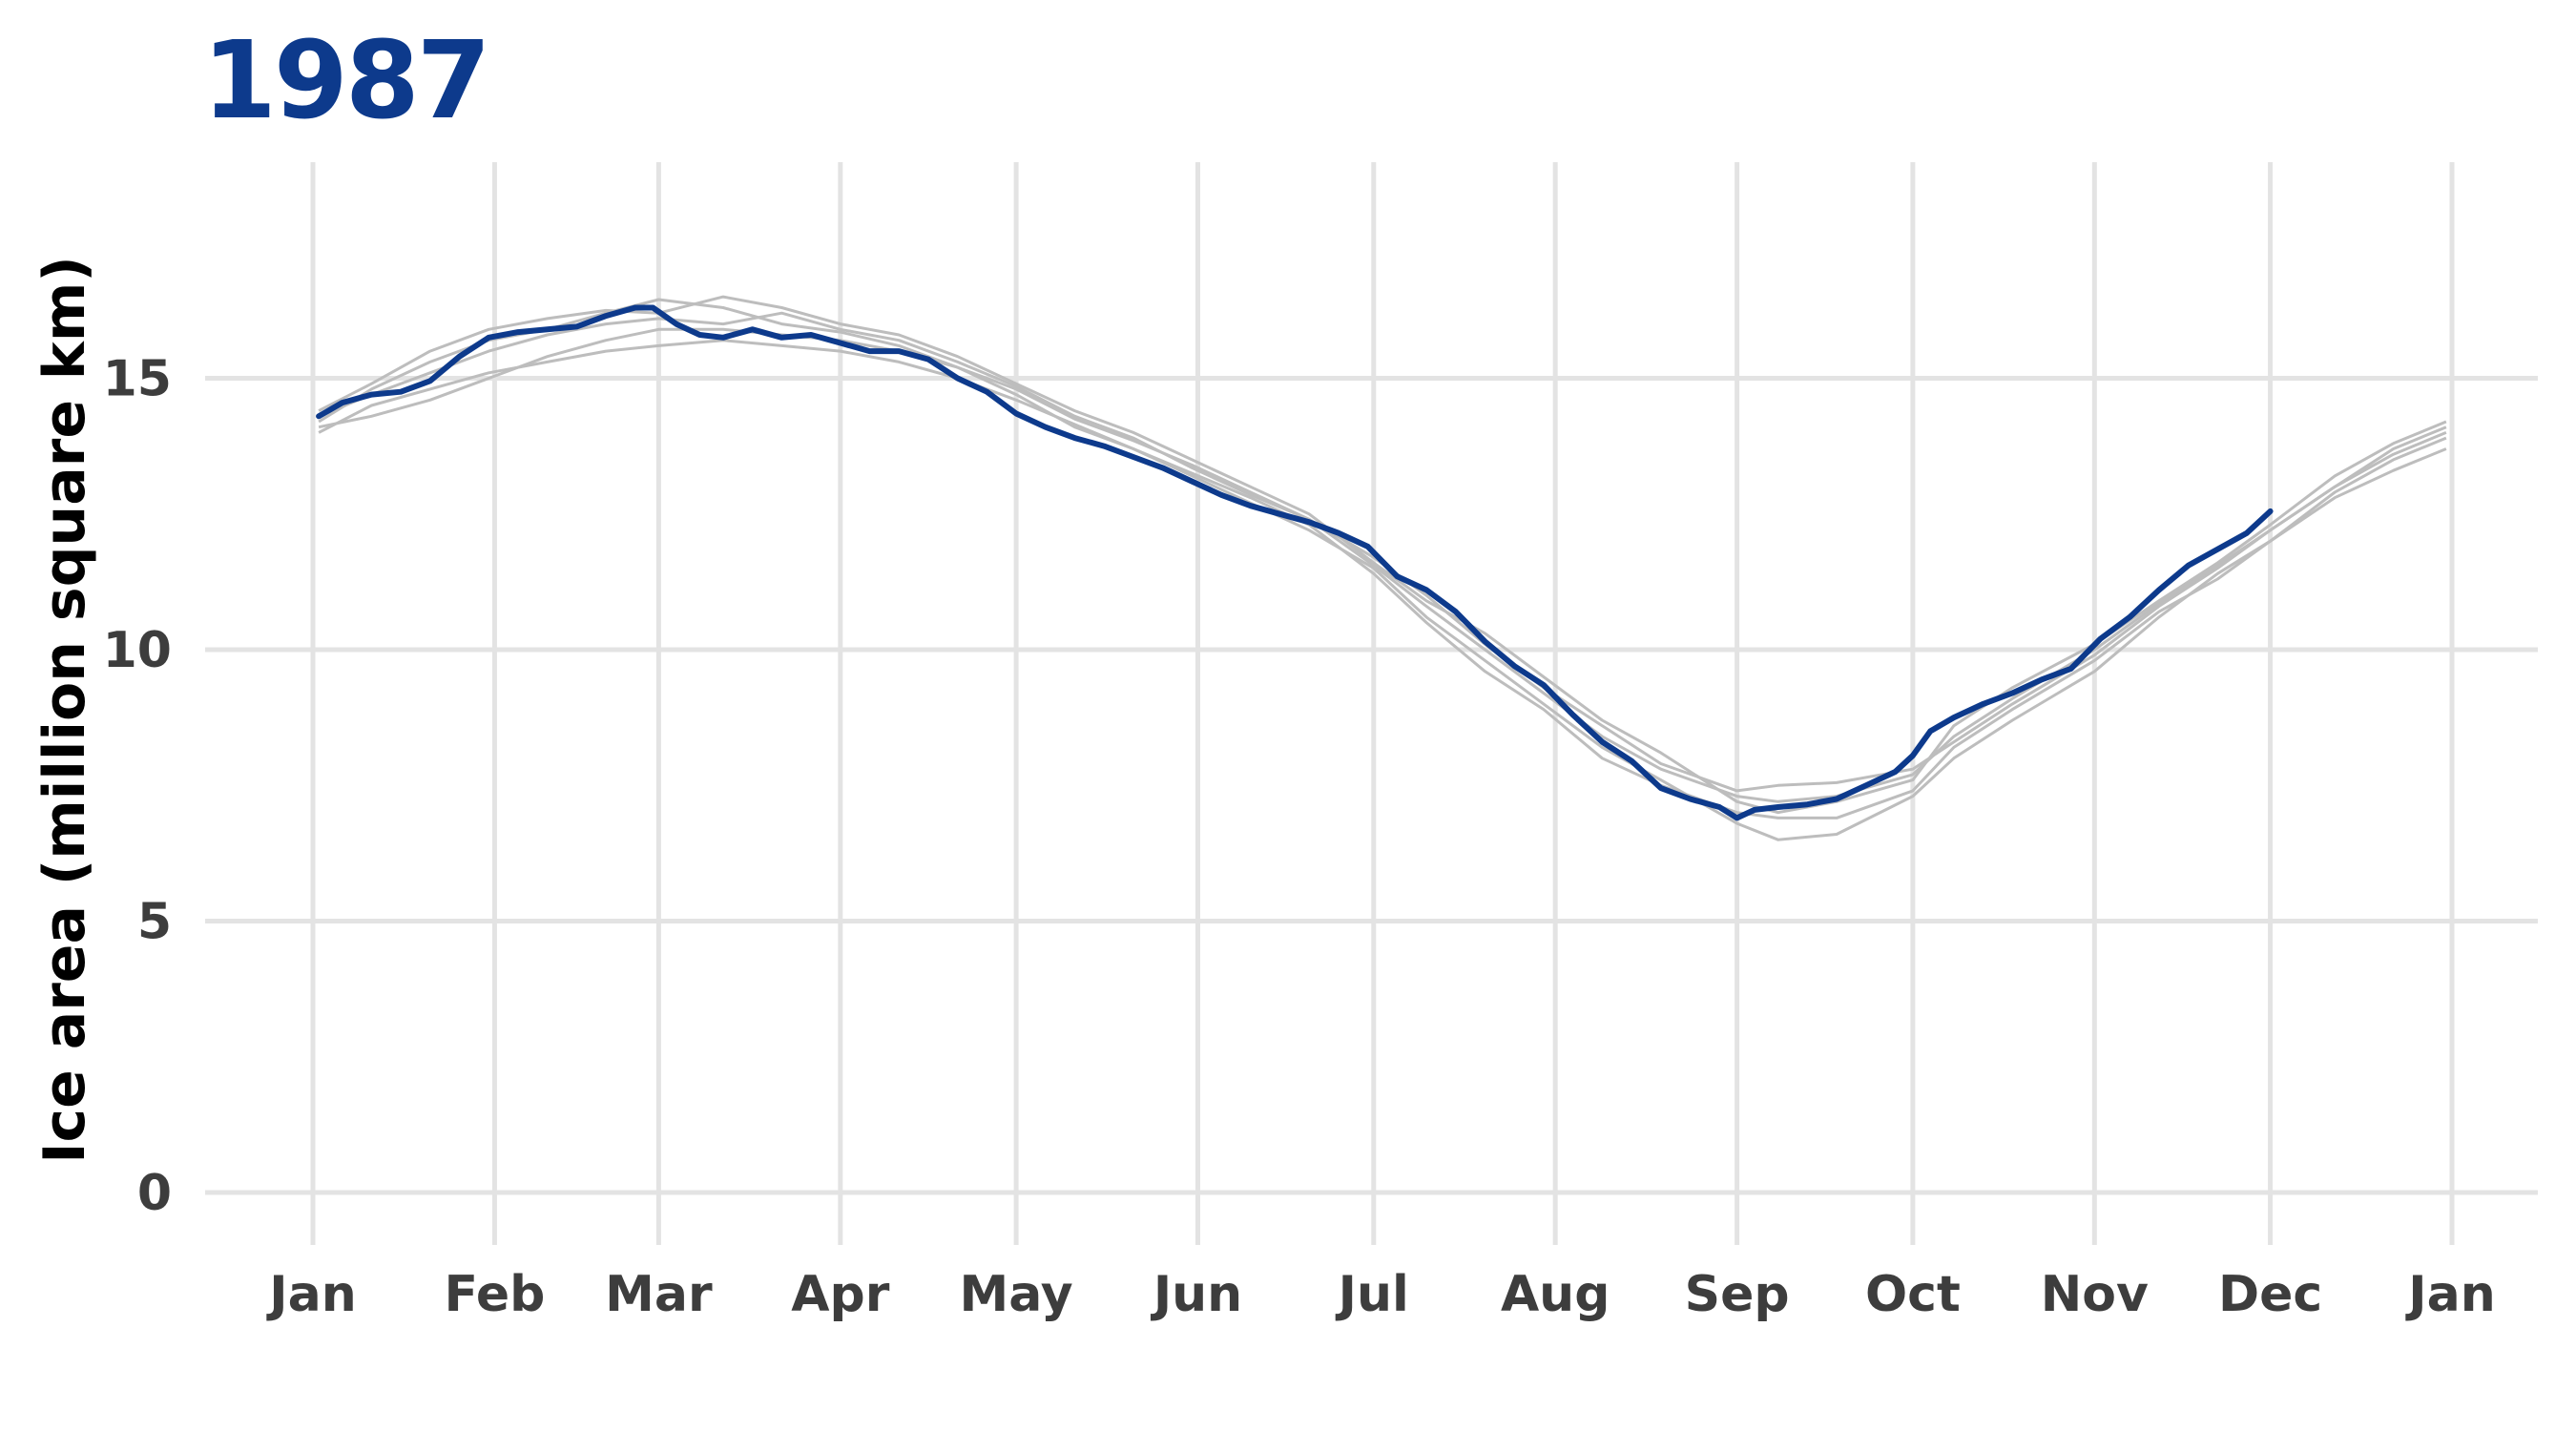 This screenshot has width=2576, height=1431. Describe the element at coordinates (2095, 1294) in the screenshot. I see `x-tick-label: Nov` at that location.